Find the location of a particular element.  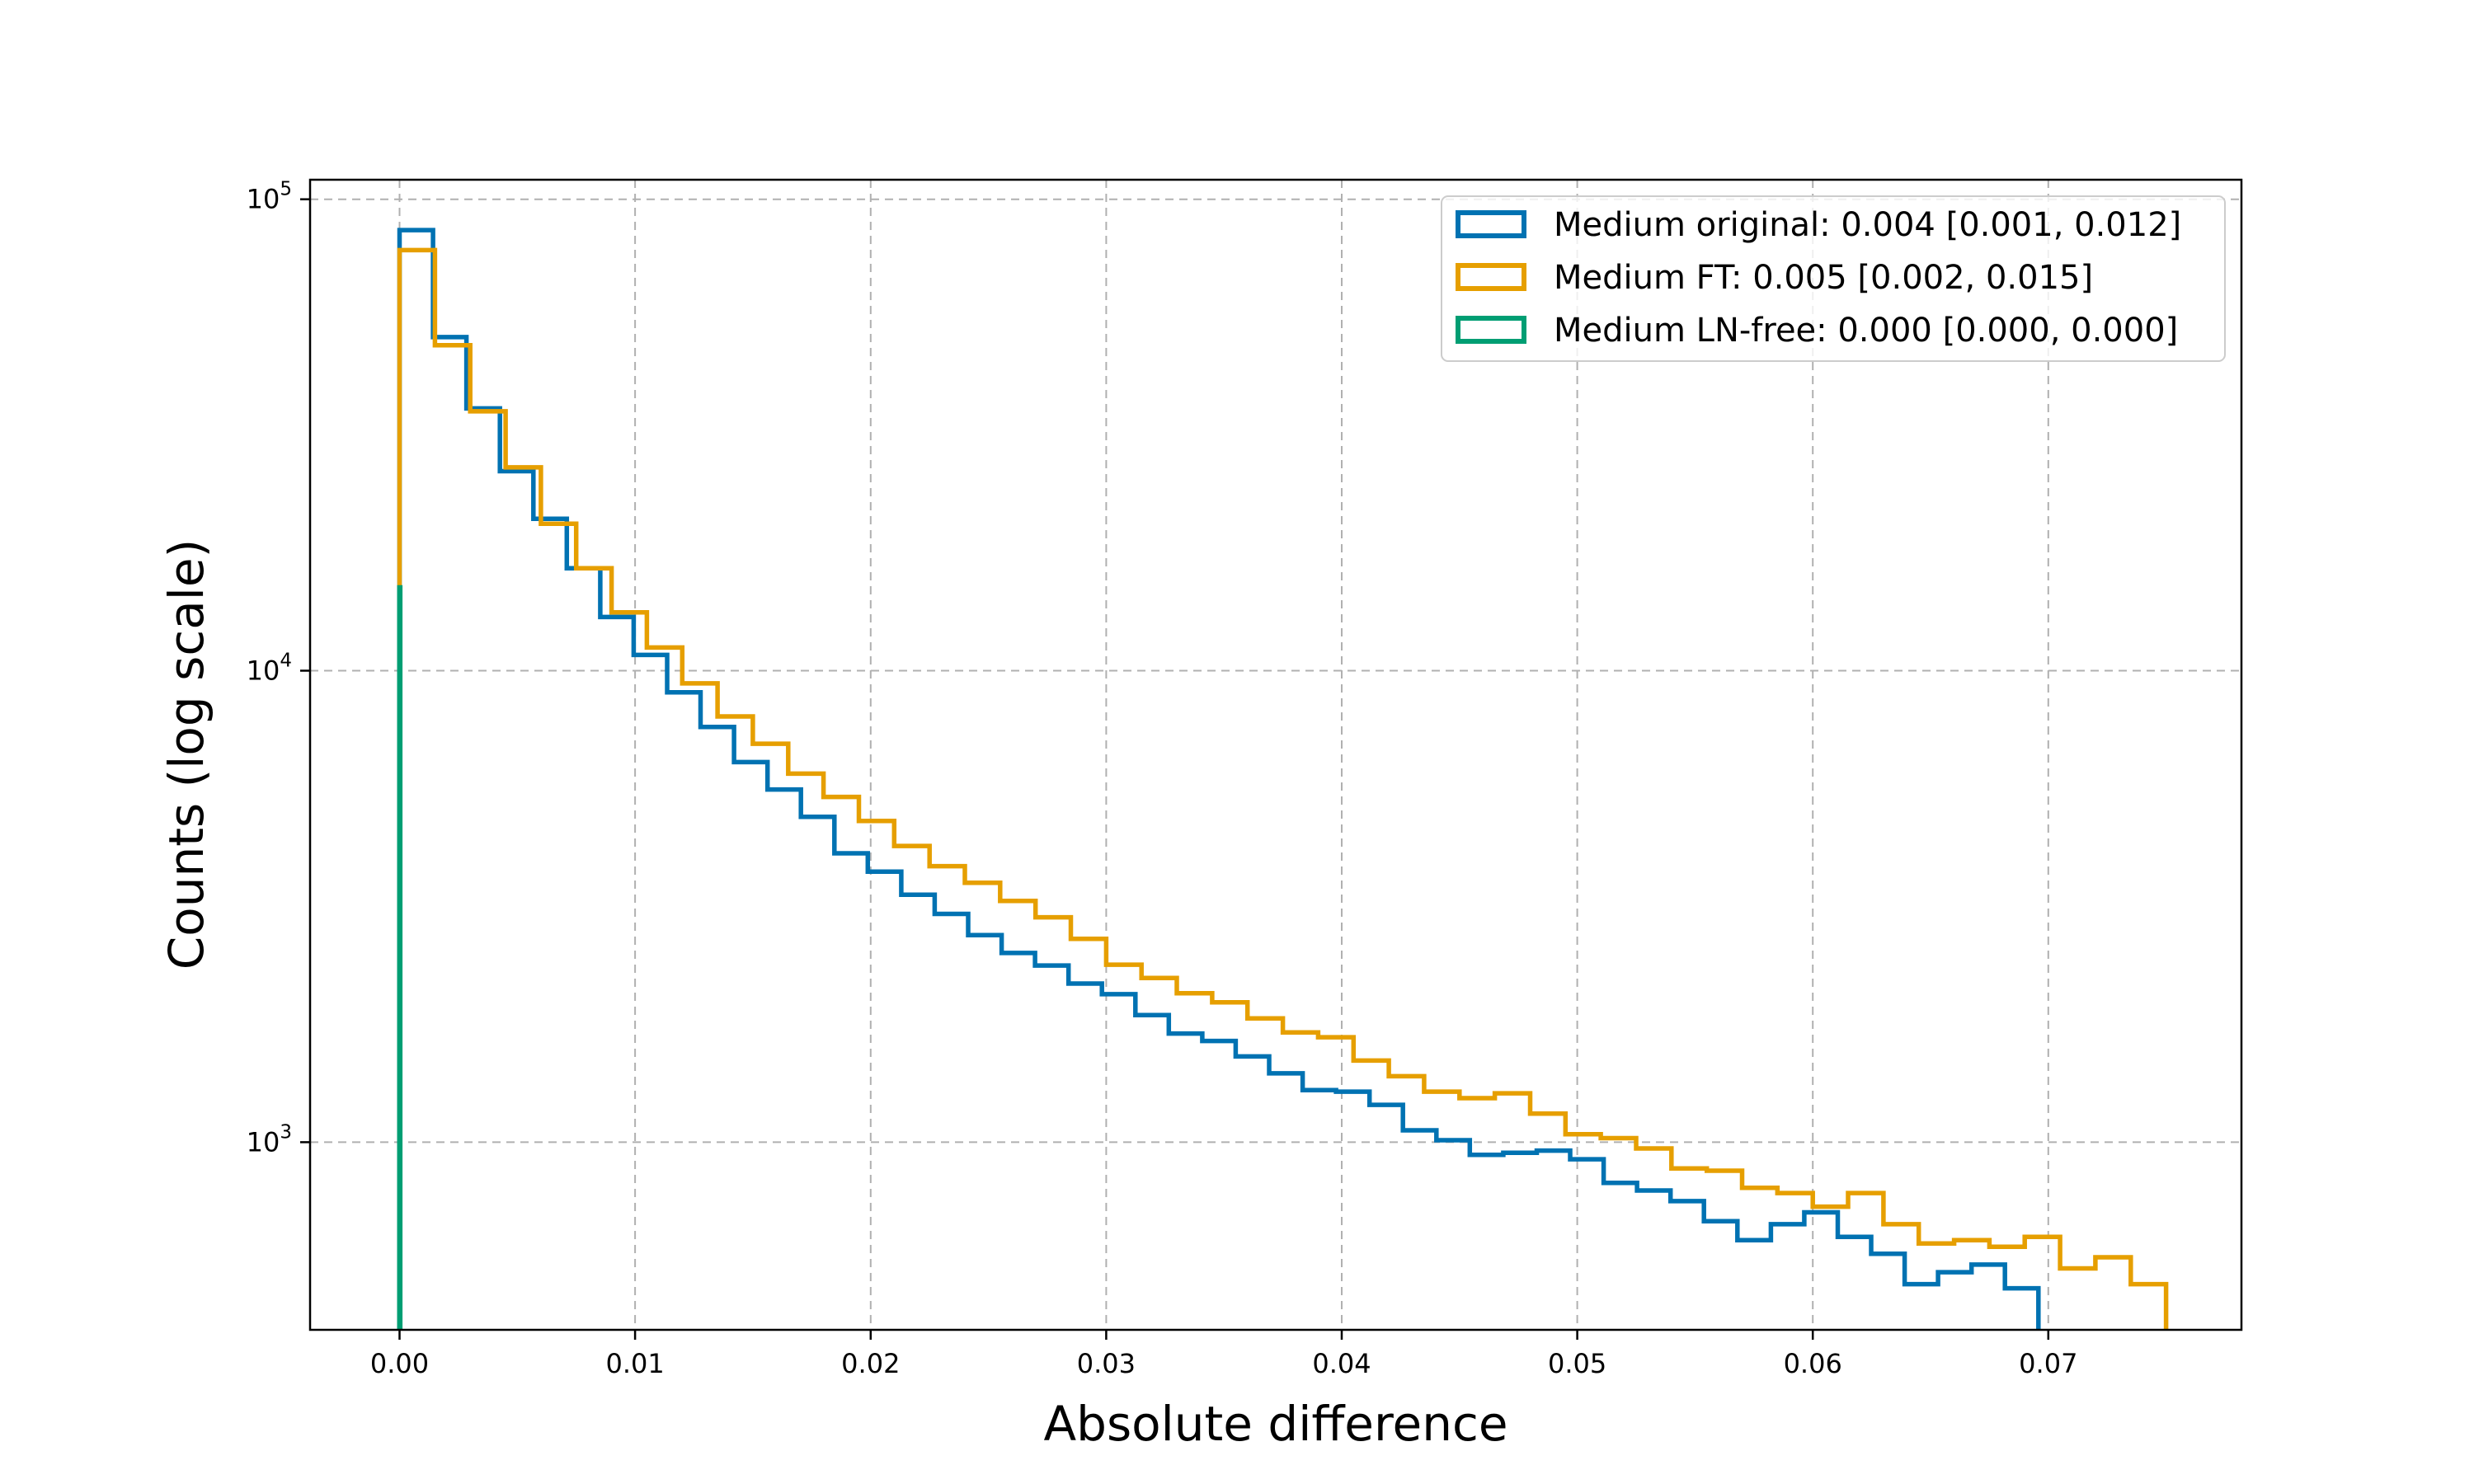

x-axis-ticks: 0.00 0.01 0.02 0.03 0.04 0.05 0.06 0.07 is located at coordinates (1223, 1354).